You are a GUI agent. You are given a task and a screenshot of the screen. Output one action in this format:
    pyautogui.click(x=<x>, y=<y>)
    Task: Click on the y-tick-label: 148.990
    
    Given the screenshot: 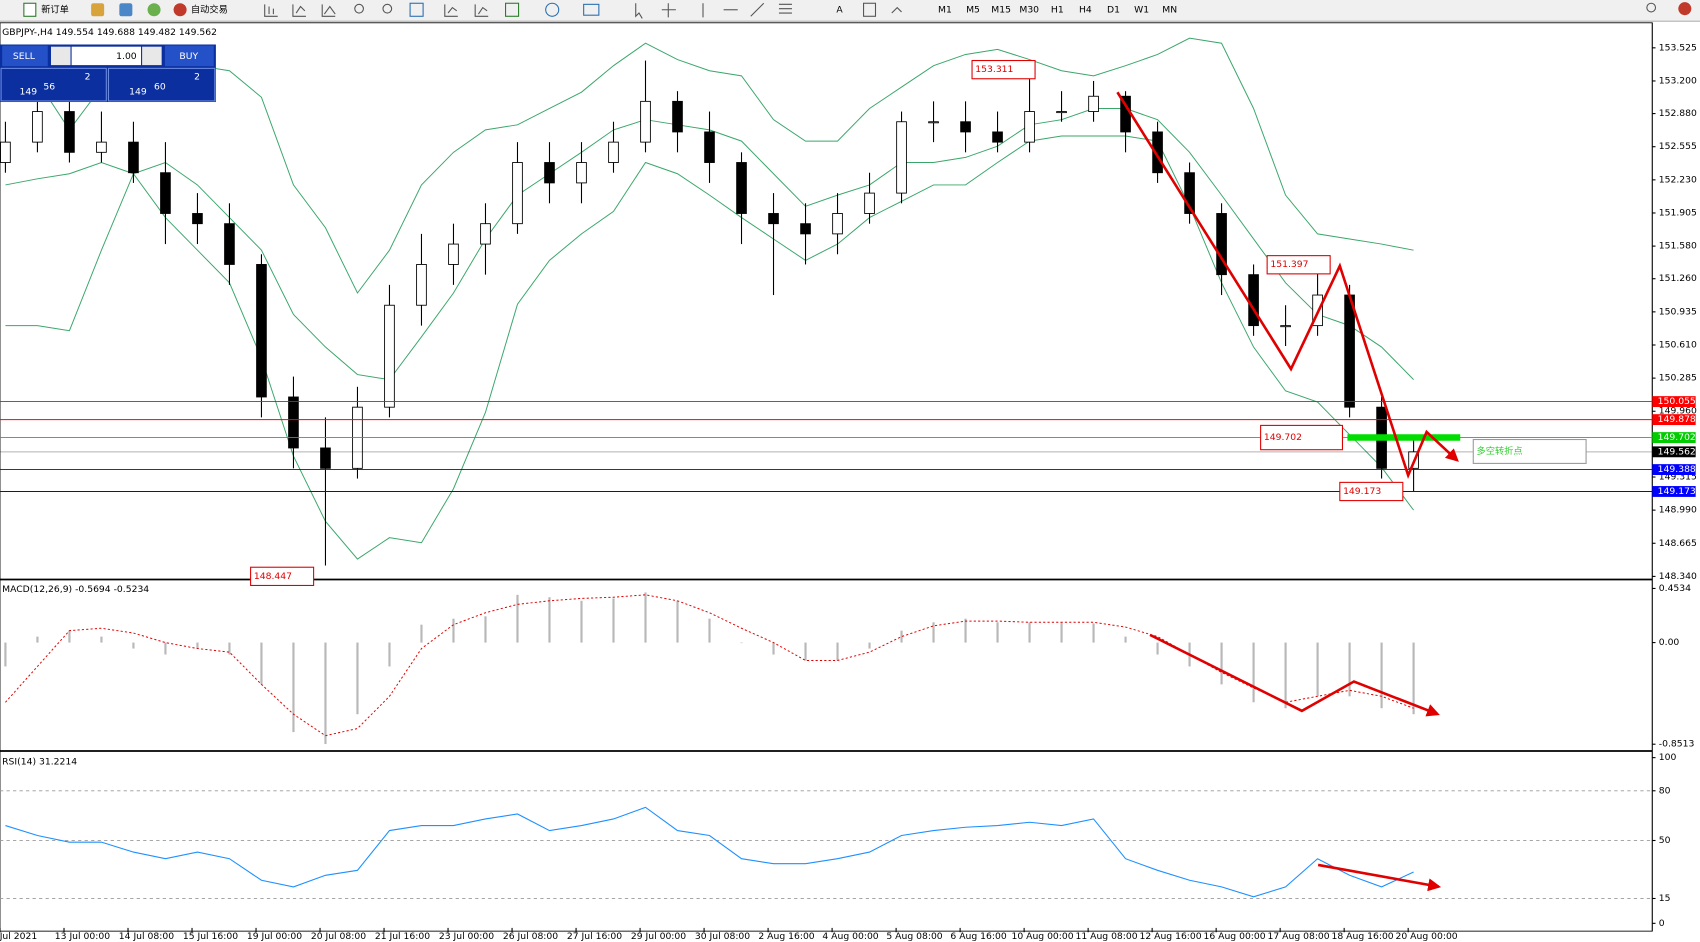 What is the action you would take?
    pyautogui.click(x=1678, y=510)
    